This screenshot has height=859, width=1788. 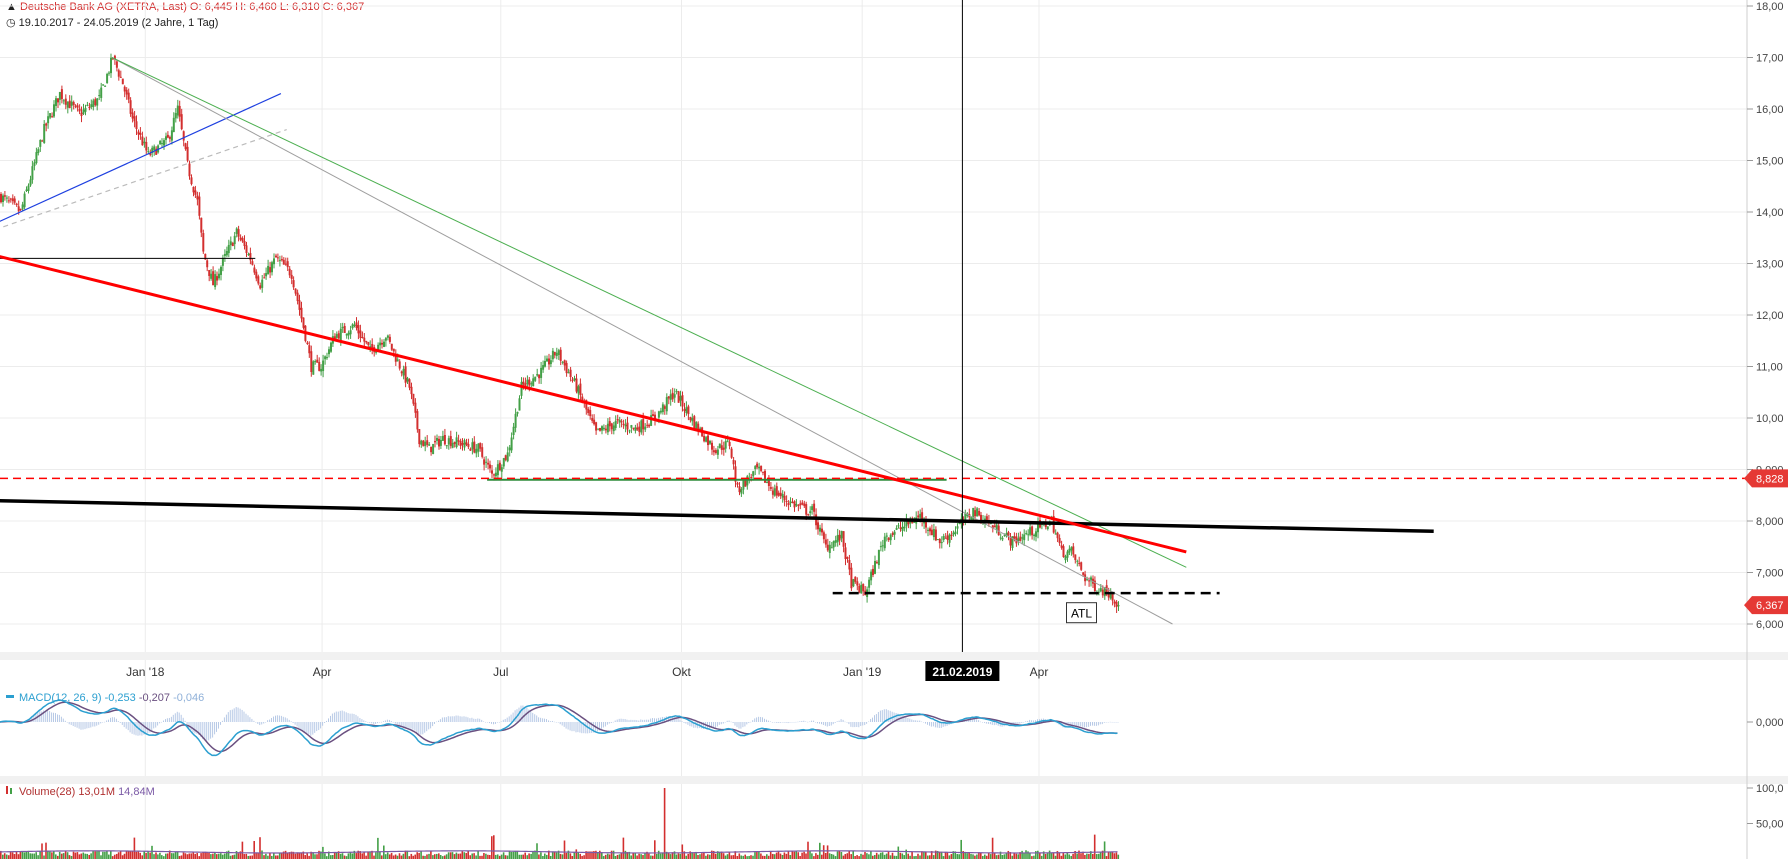 I want to click on period-label: (2 Jahre, 1 Tag), so click(x=180, y=23).